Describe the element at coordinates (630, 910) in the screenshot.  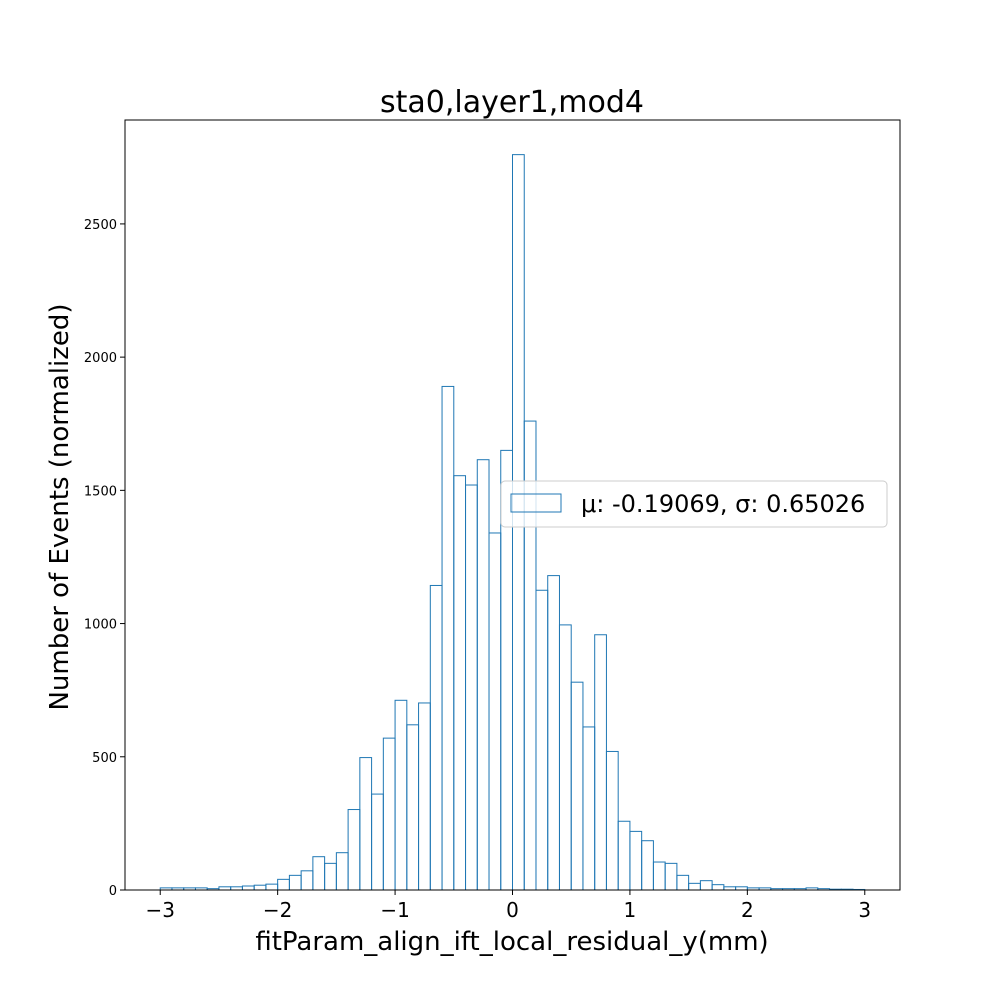
I see `x-tick-label: 1` at that location.